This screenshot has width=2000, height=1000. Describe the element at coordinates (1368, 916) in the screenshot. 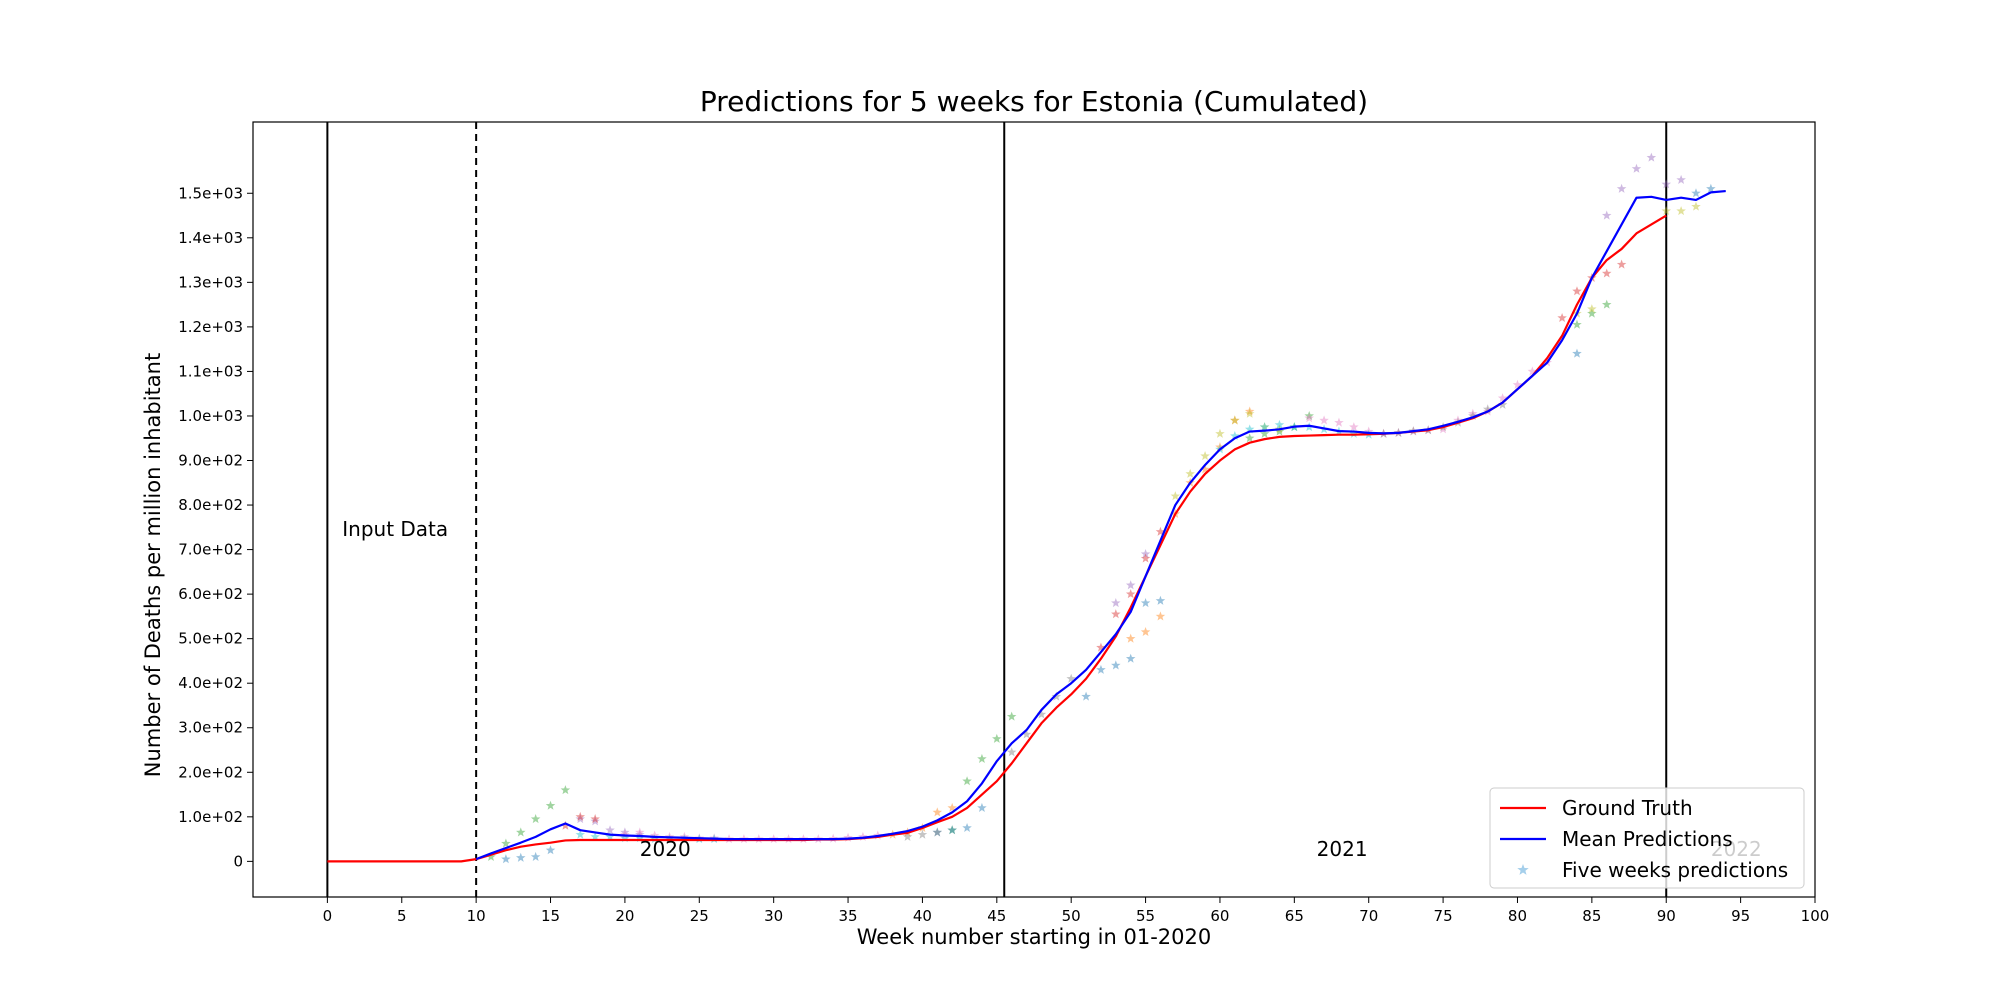

I see `x-tick-label: 70` at that location.